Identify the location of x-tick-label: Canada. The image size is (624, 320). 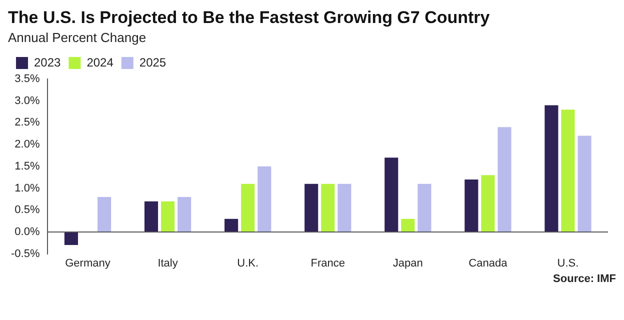
(488, 263).